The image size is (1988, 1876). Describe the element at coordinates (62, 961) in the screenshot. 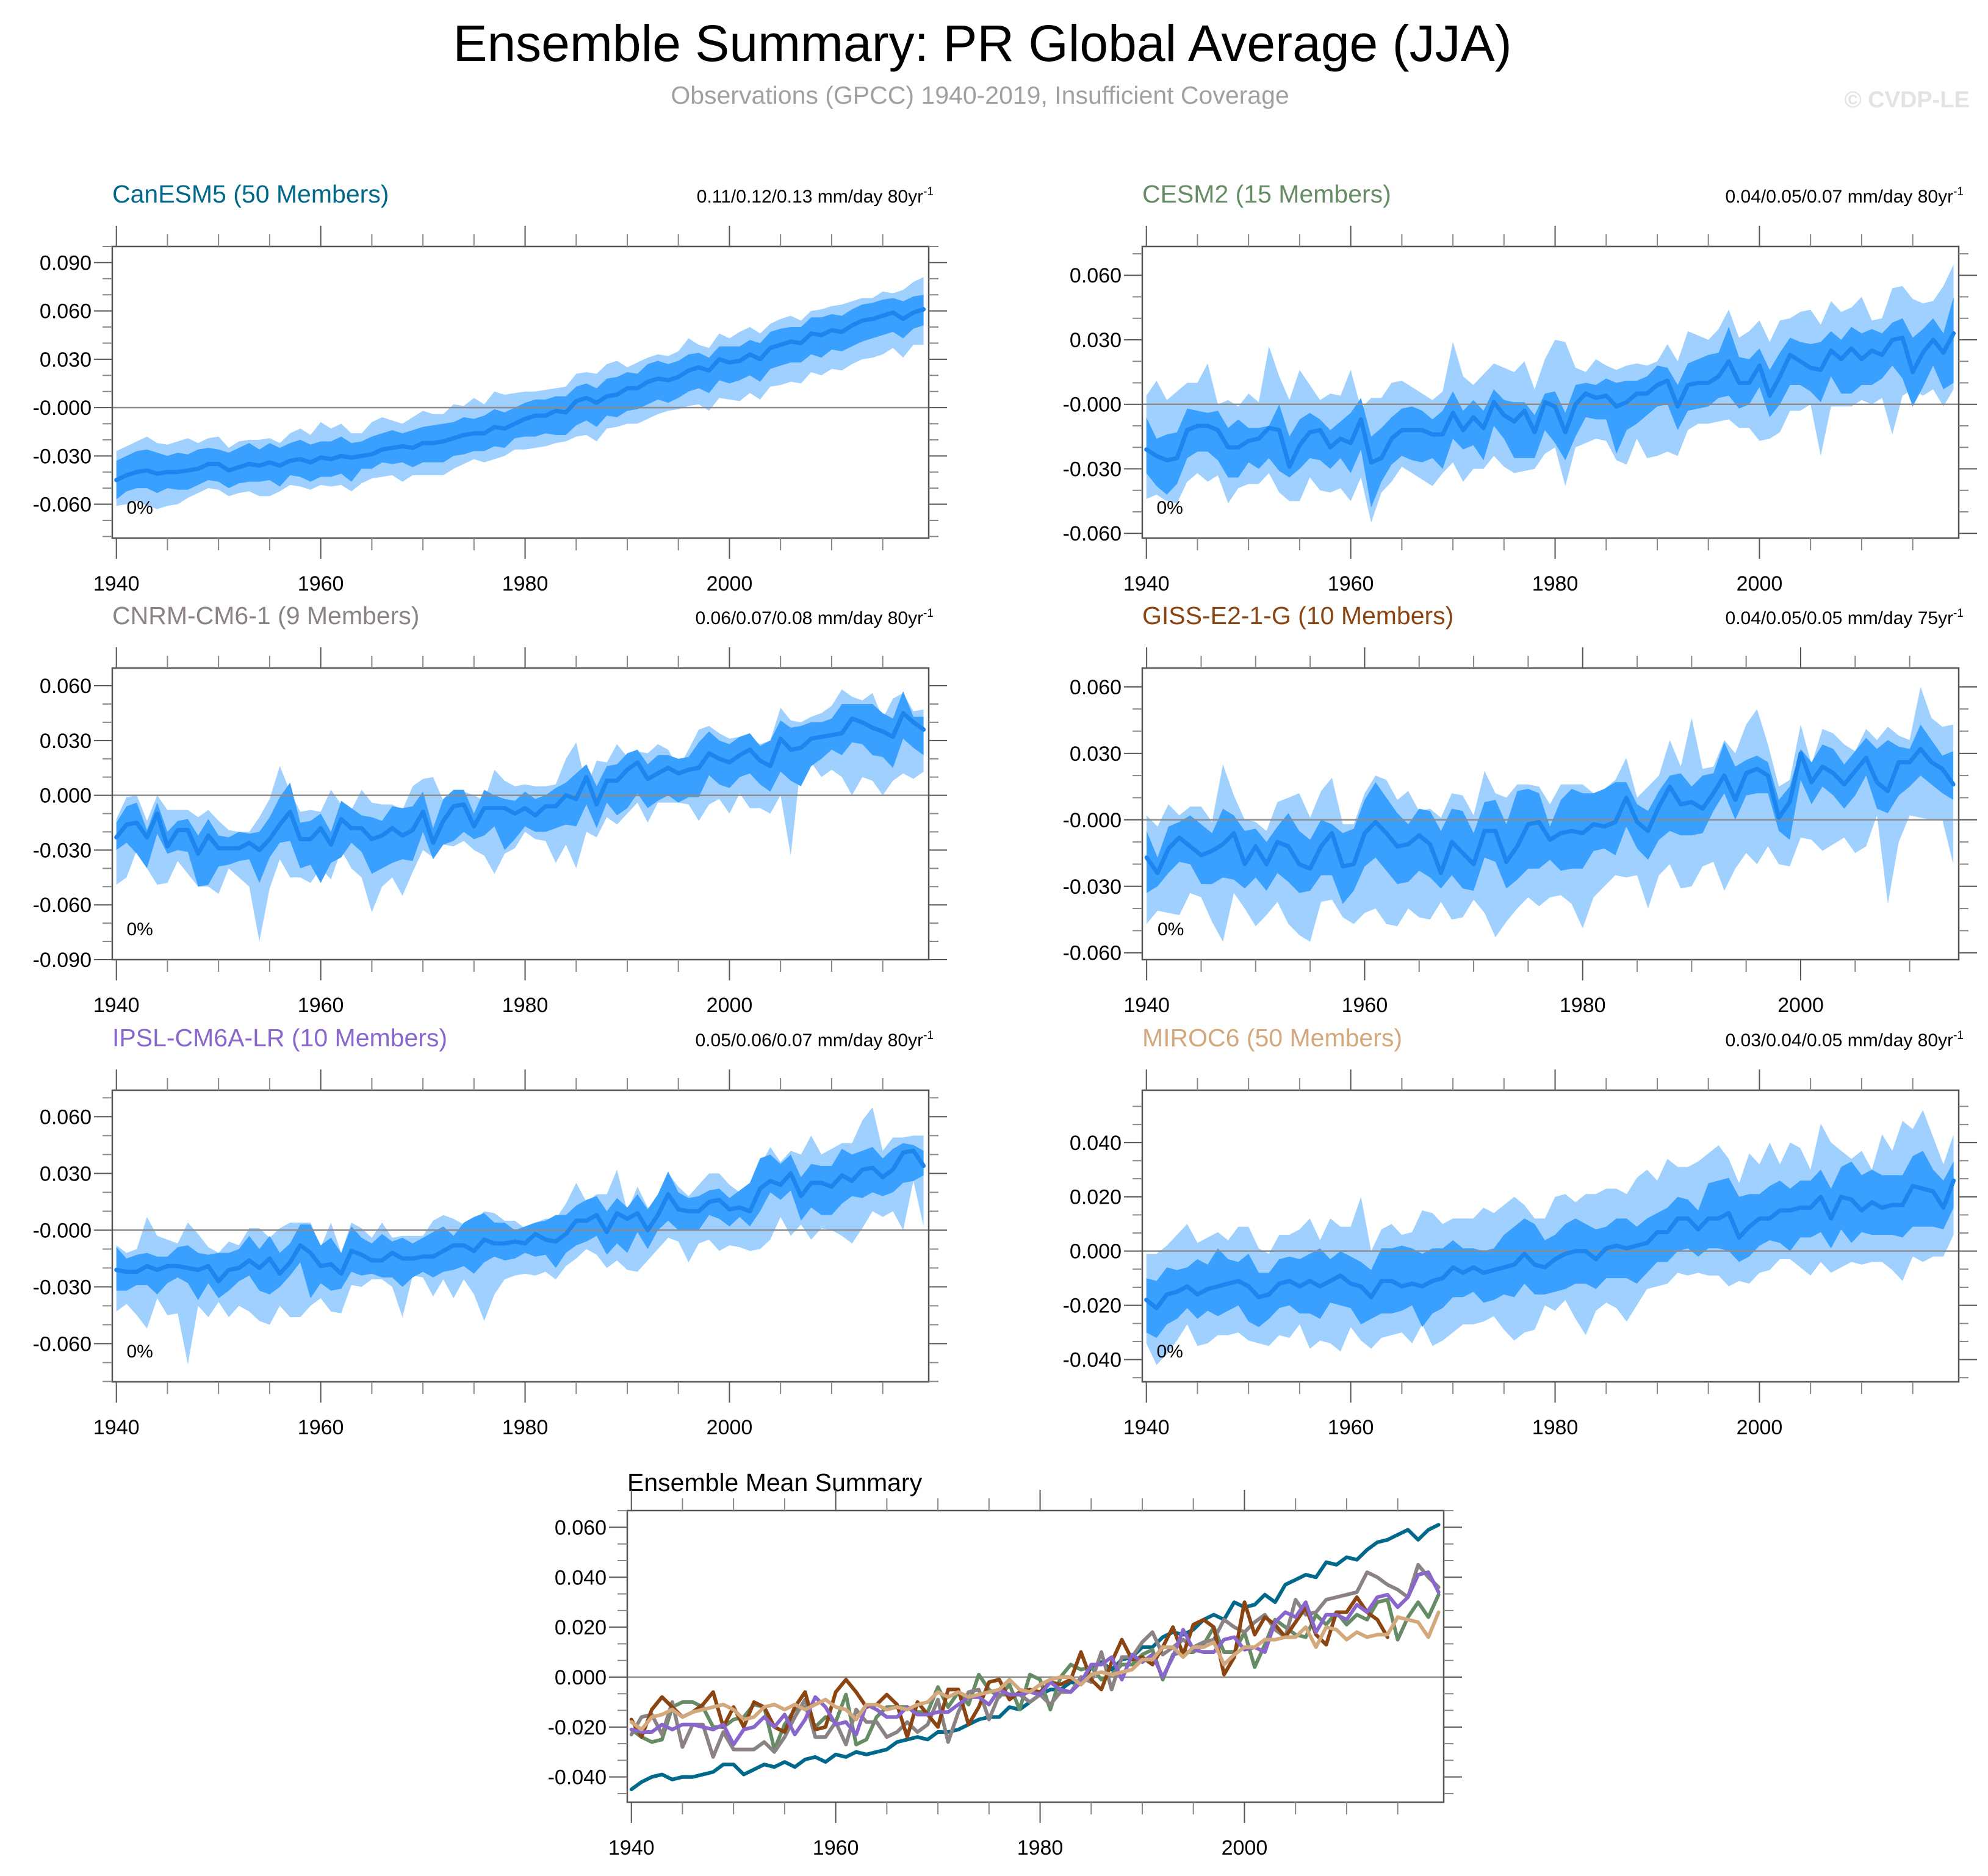

I see `y-tick-label: -0.090` at that location.